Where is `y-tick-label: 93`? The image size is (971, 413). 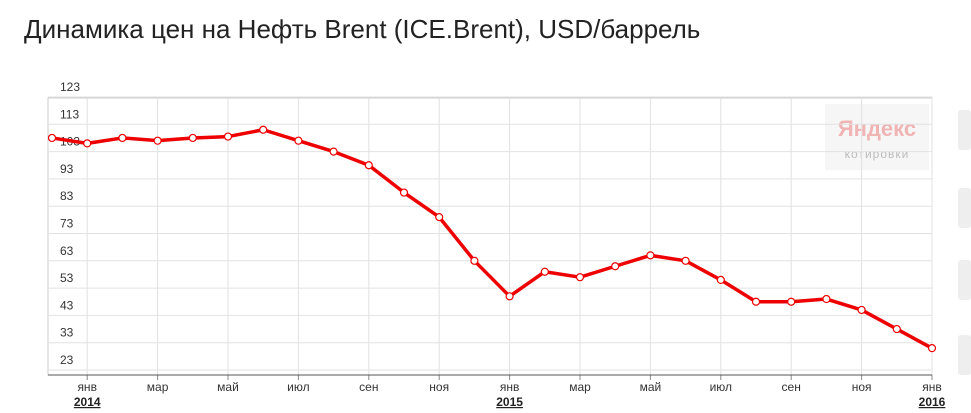 y-tick-label: 93 is located at coordinates (67, 169).